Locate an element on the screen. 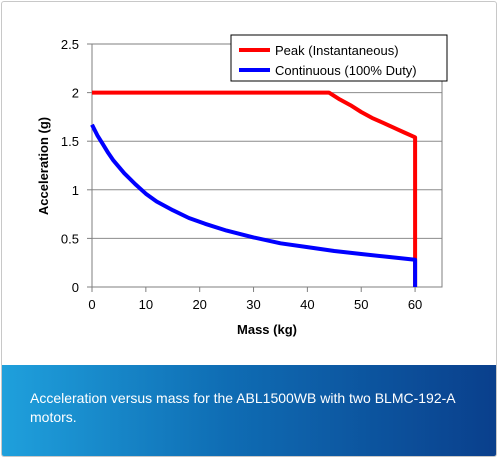  y-tick-label: 0 is located at coordinates (75, 287).